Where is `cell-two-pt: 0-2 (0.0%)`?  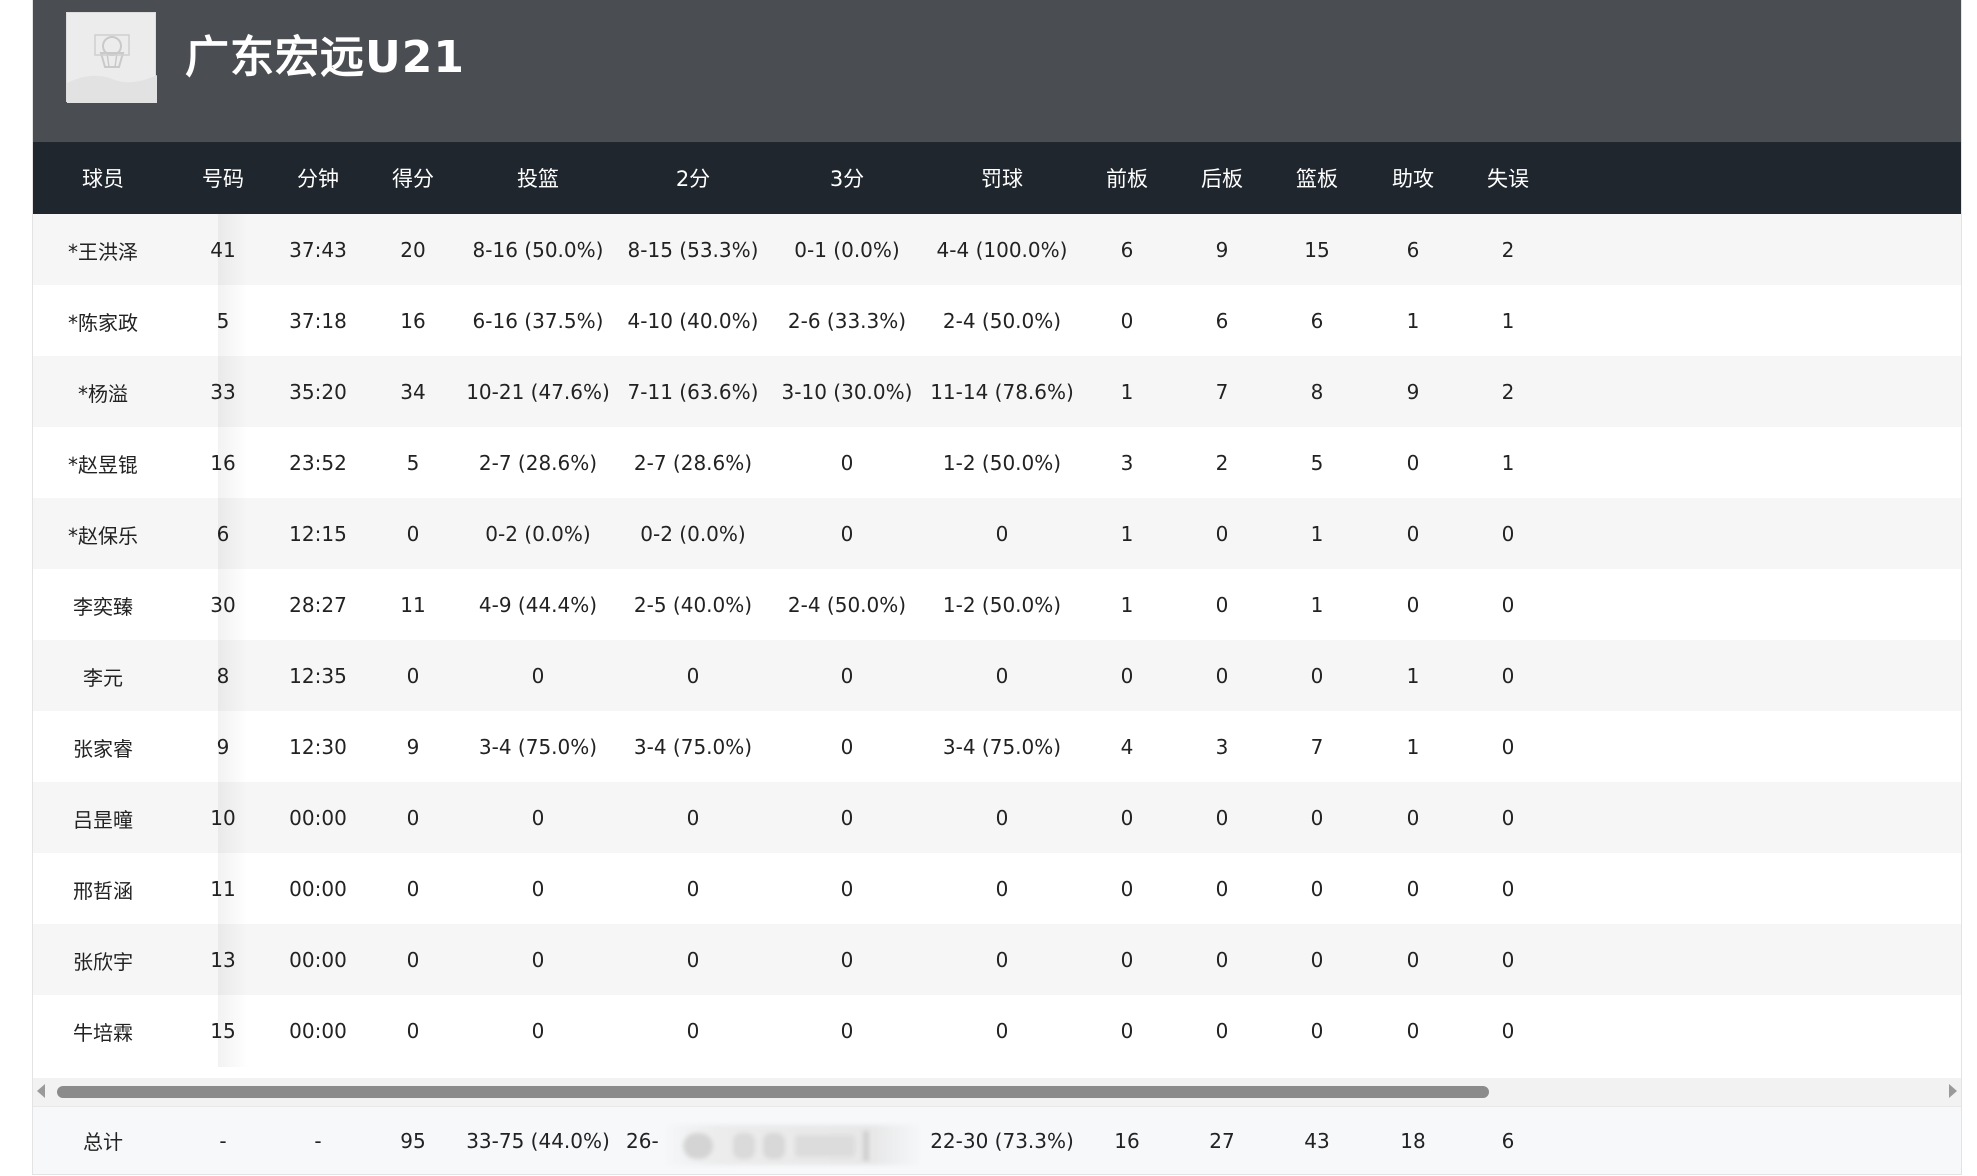
cell-two-pt: 0-2 (0.0%) is located at coordinates (693, 534).